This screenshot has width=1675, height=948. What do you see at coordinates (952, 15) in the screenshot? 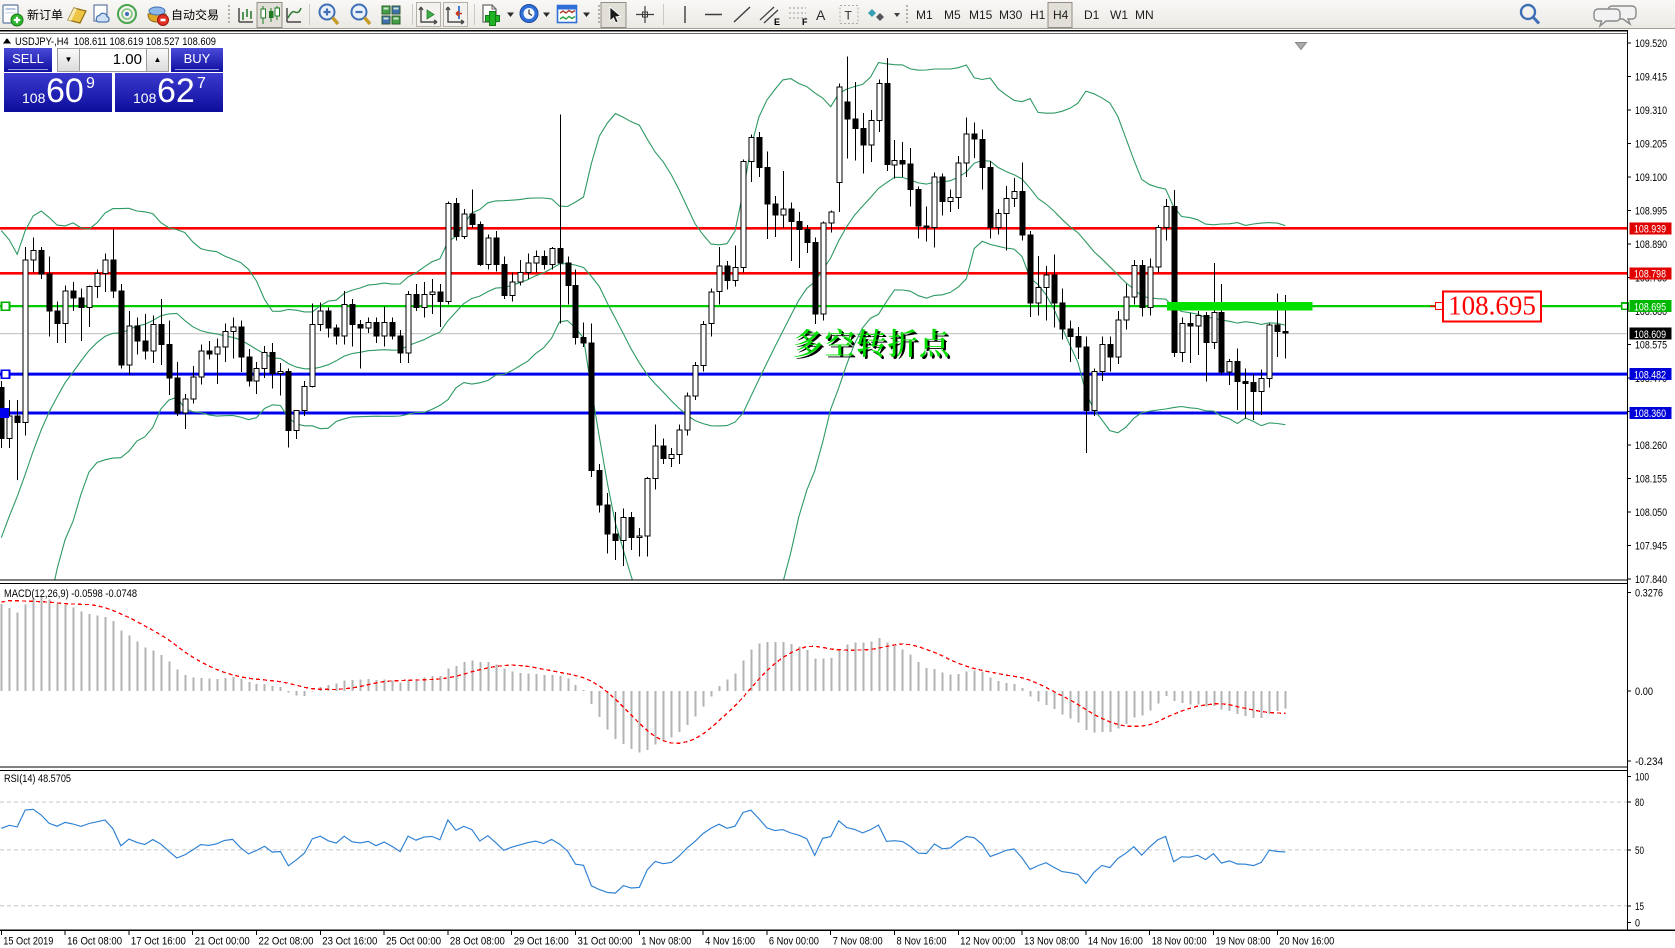
I see `svg-text: M5` at bounding box center [952, 15].